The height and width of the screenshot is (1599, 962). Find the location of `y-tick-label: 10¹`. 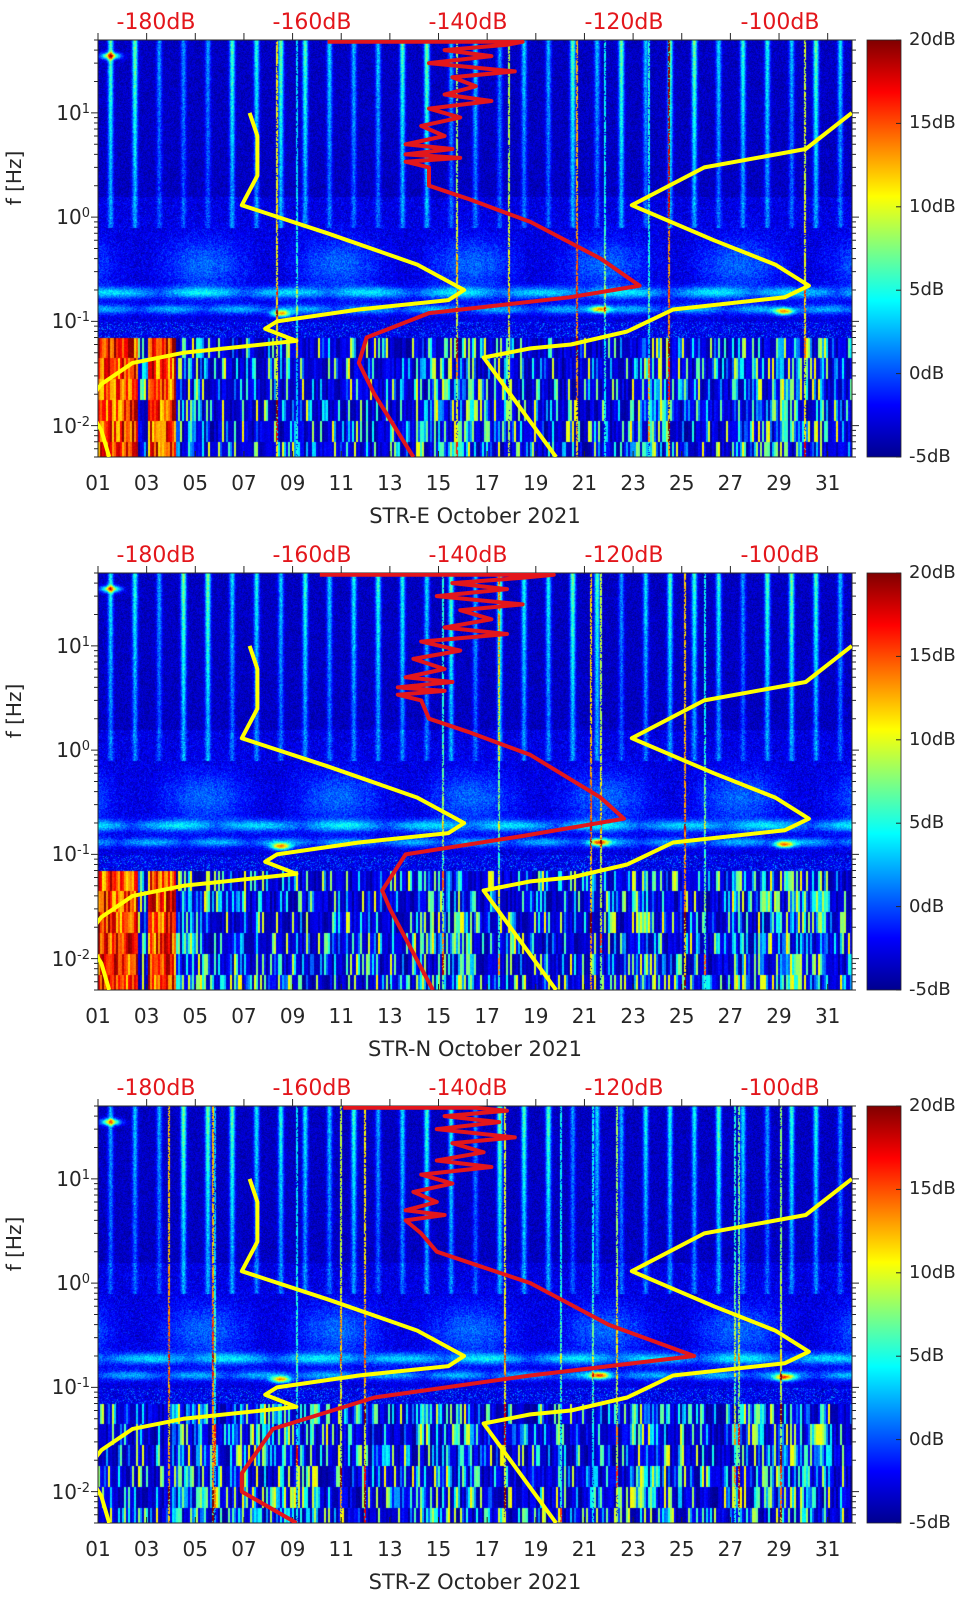

y-tick-label: 10¹ is located at coordinates (73, 1179).